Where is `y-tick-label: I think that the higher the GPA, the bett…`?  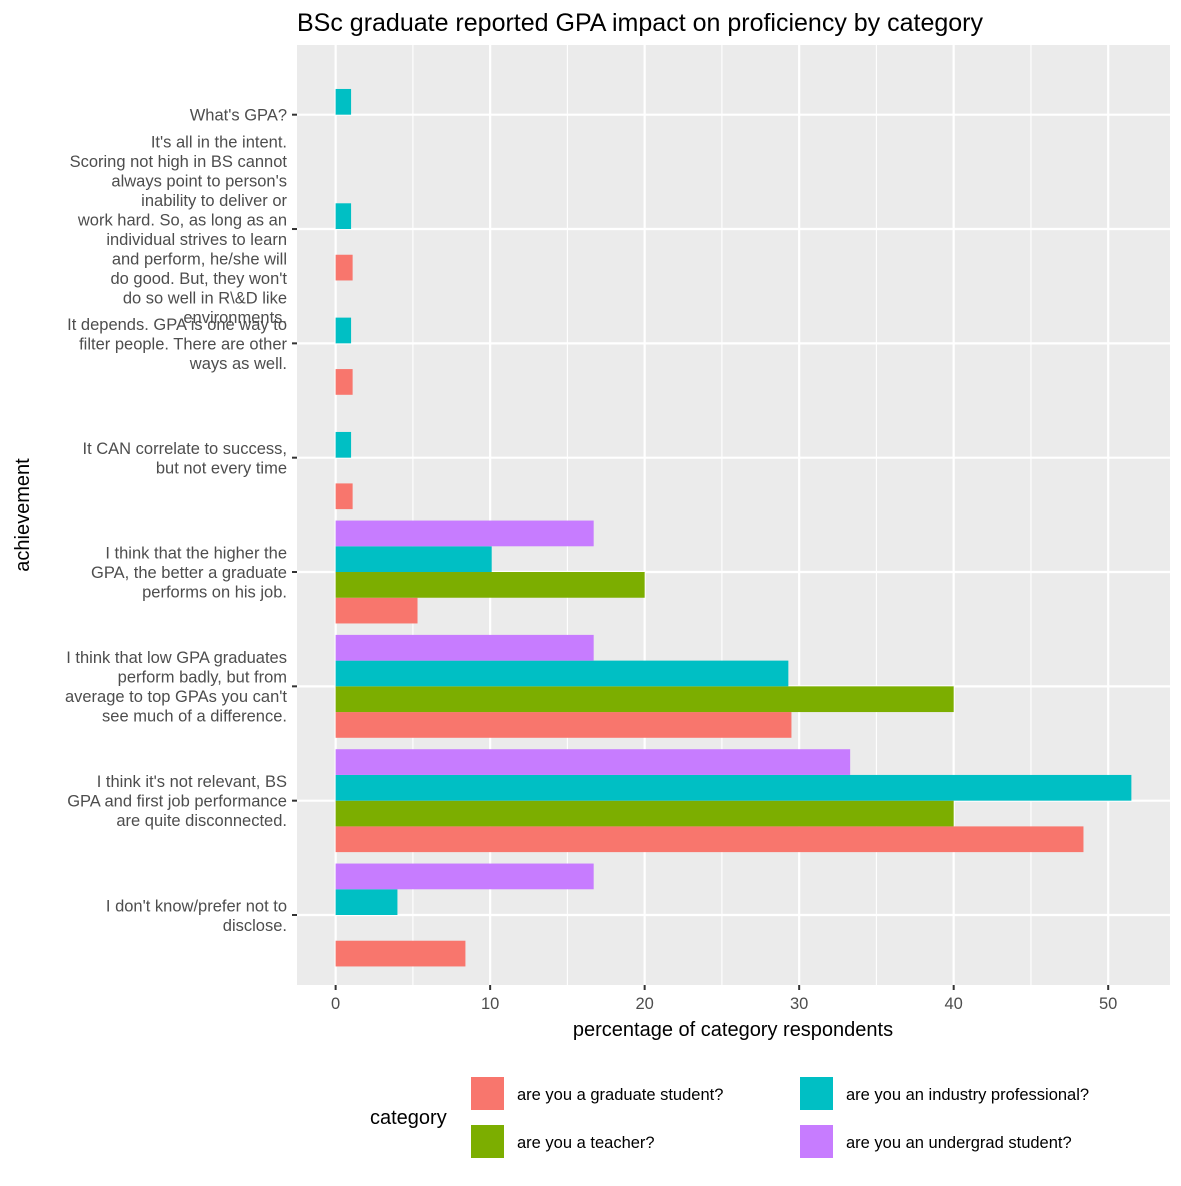 y-tick-label: I think that the higher the GPA, the bett… is located at coordinates (189, 573).